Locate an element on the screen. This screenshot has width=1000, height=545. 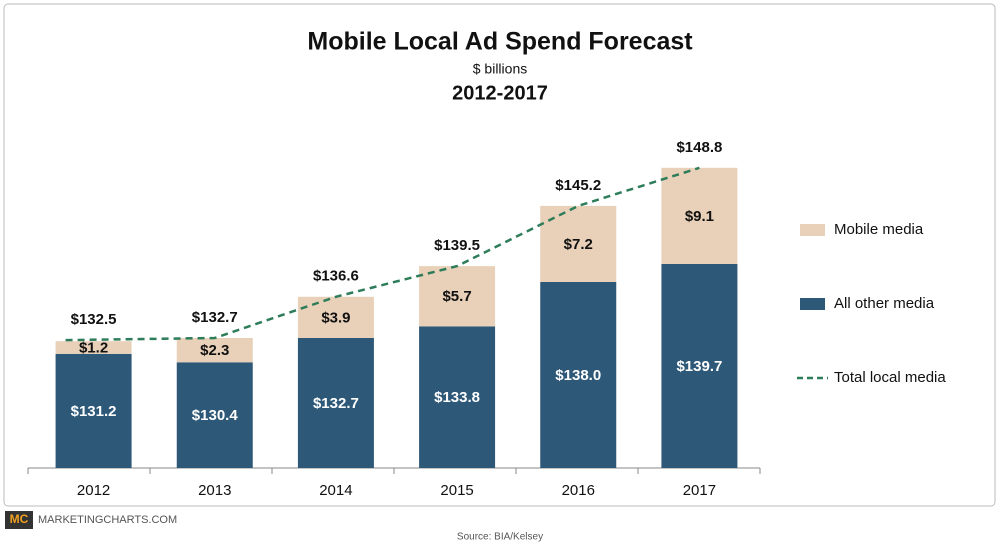
bar-value-label: $1.2 is located at coordinates (93, 347).